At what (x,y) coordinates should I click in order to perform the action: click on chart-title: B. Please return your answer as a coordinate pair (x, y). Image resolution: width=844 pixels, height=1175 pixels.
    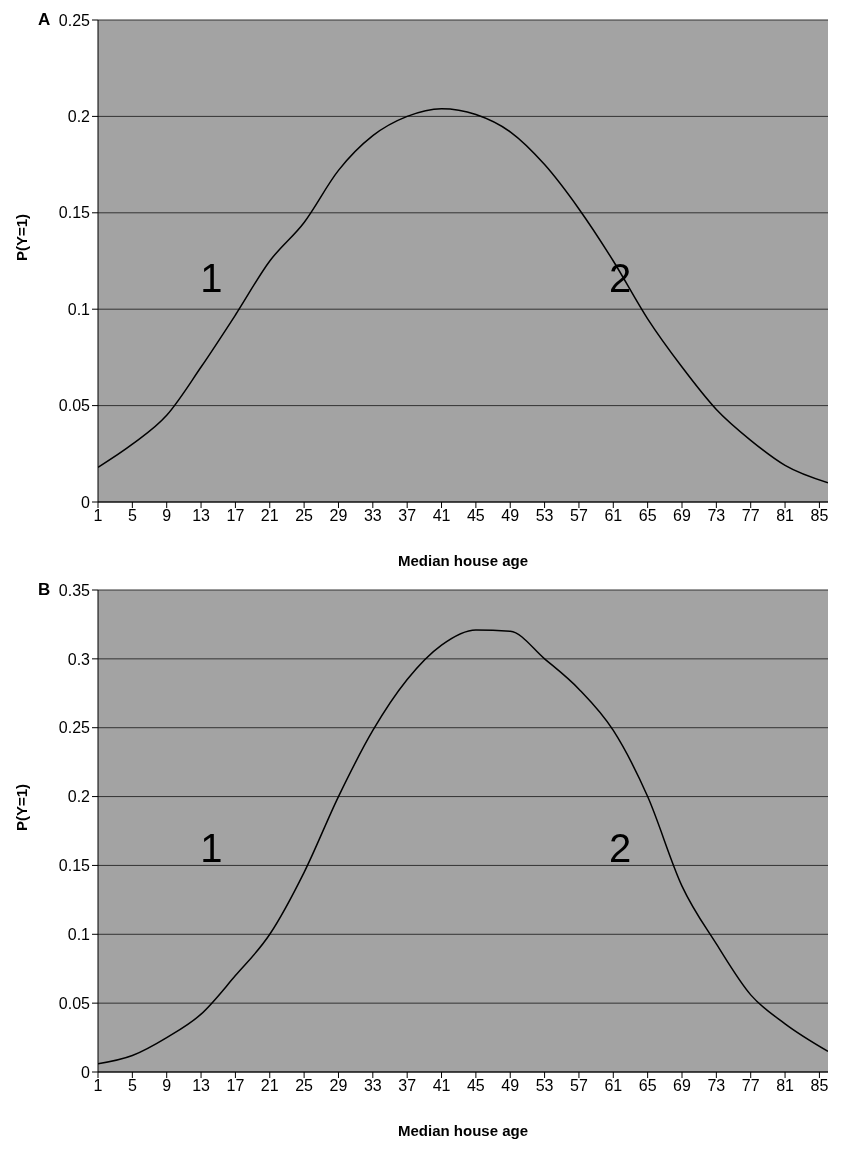
    Looking at the image, I should click on (44, 590).